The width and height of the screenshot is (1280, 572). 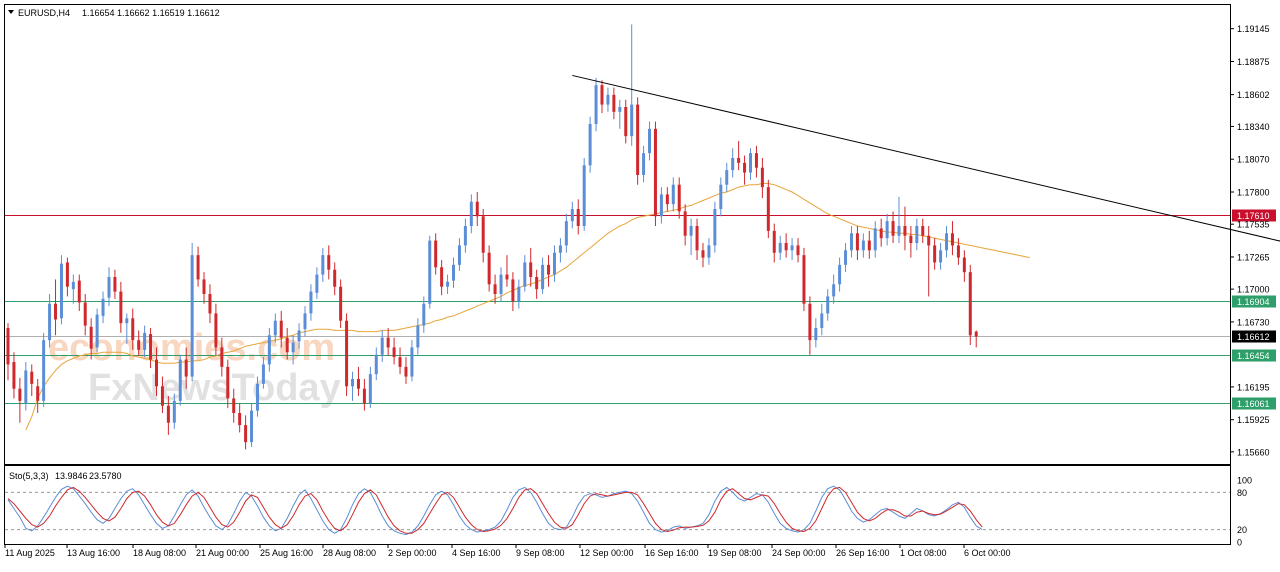 What do you see at coordinates (1253, 420) in the screenshot?
I see `price-tick-label-11: 1.15925` at bounding box center [1253, 420].